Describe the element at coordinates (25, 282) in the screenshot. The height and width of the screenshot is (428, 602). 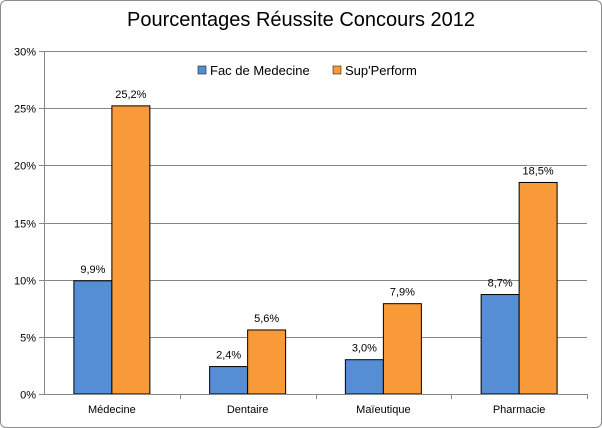
I see `y-tick-label: 10%` at that location.